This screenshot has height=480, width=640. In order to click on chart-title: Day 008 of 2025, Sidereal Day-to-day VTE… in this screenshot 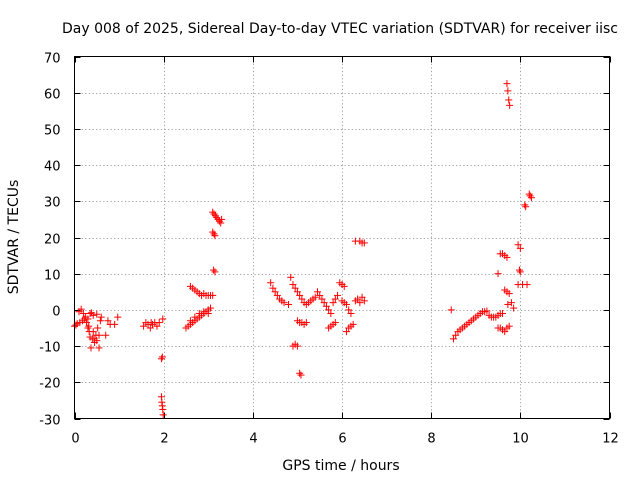, I will do `click(340, 29)`.